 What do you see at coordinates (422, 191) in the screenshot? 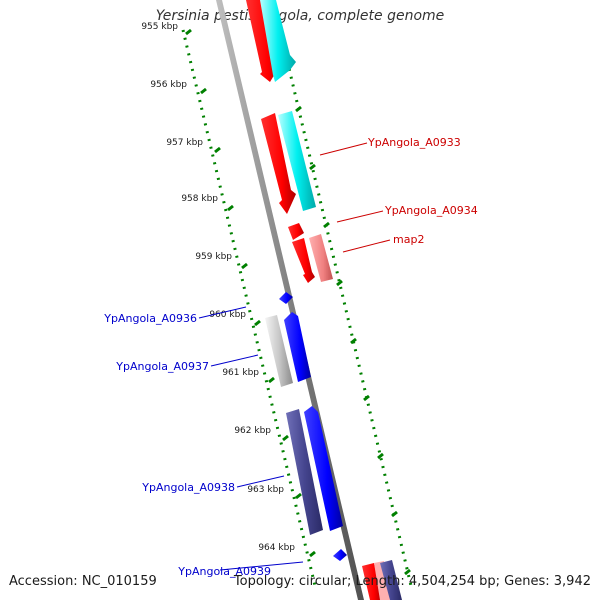
I see `gene-labels-right: YpAngola_A0933 YpAngola_A0934 map2` at bounding box center [422, 191].